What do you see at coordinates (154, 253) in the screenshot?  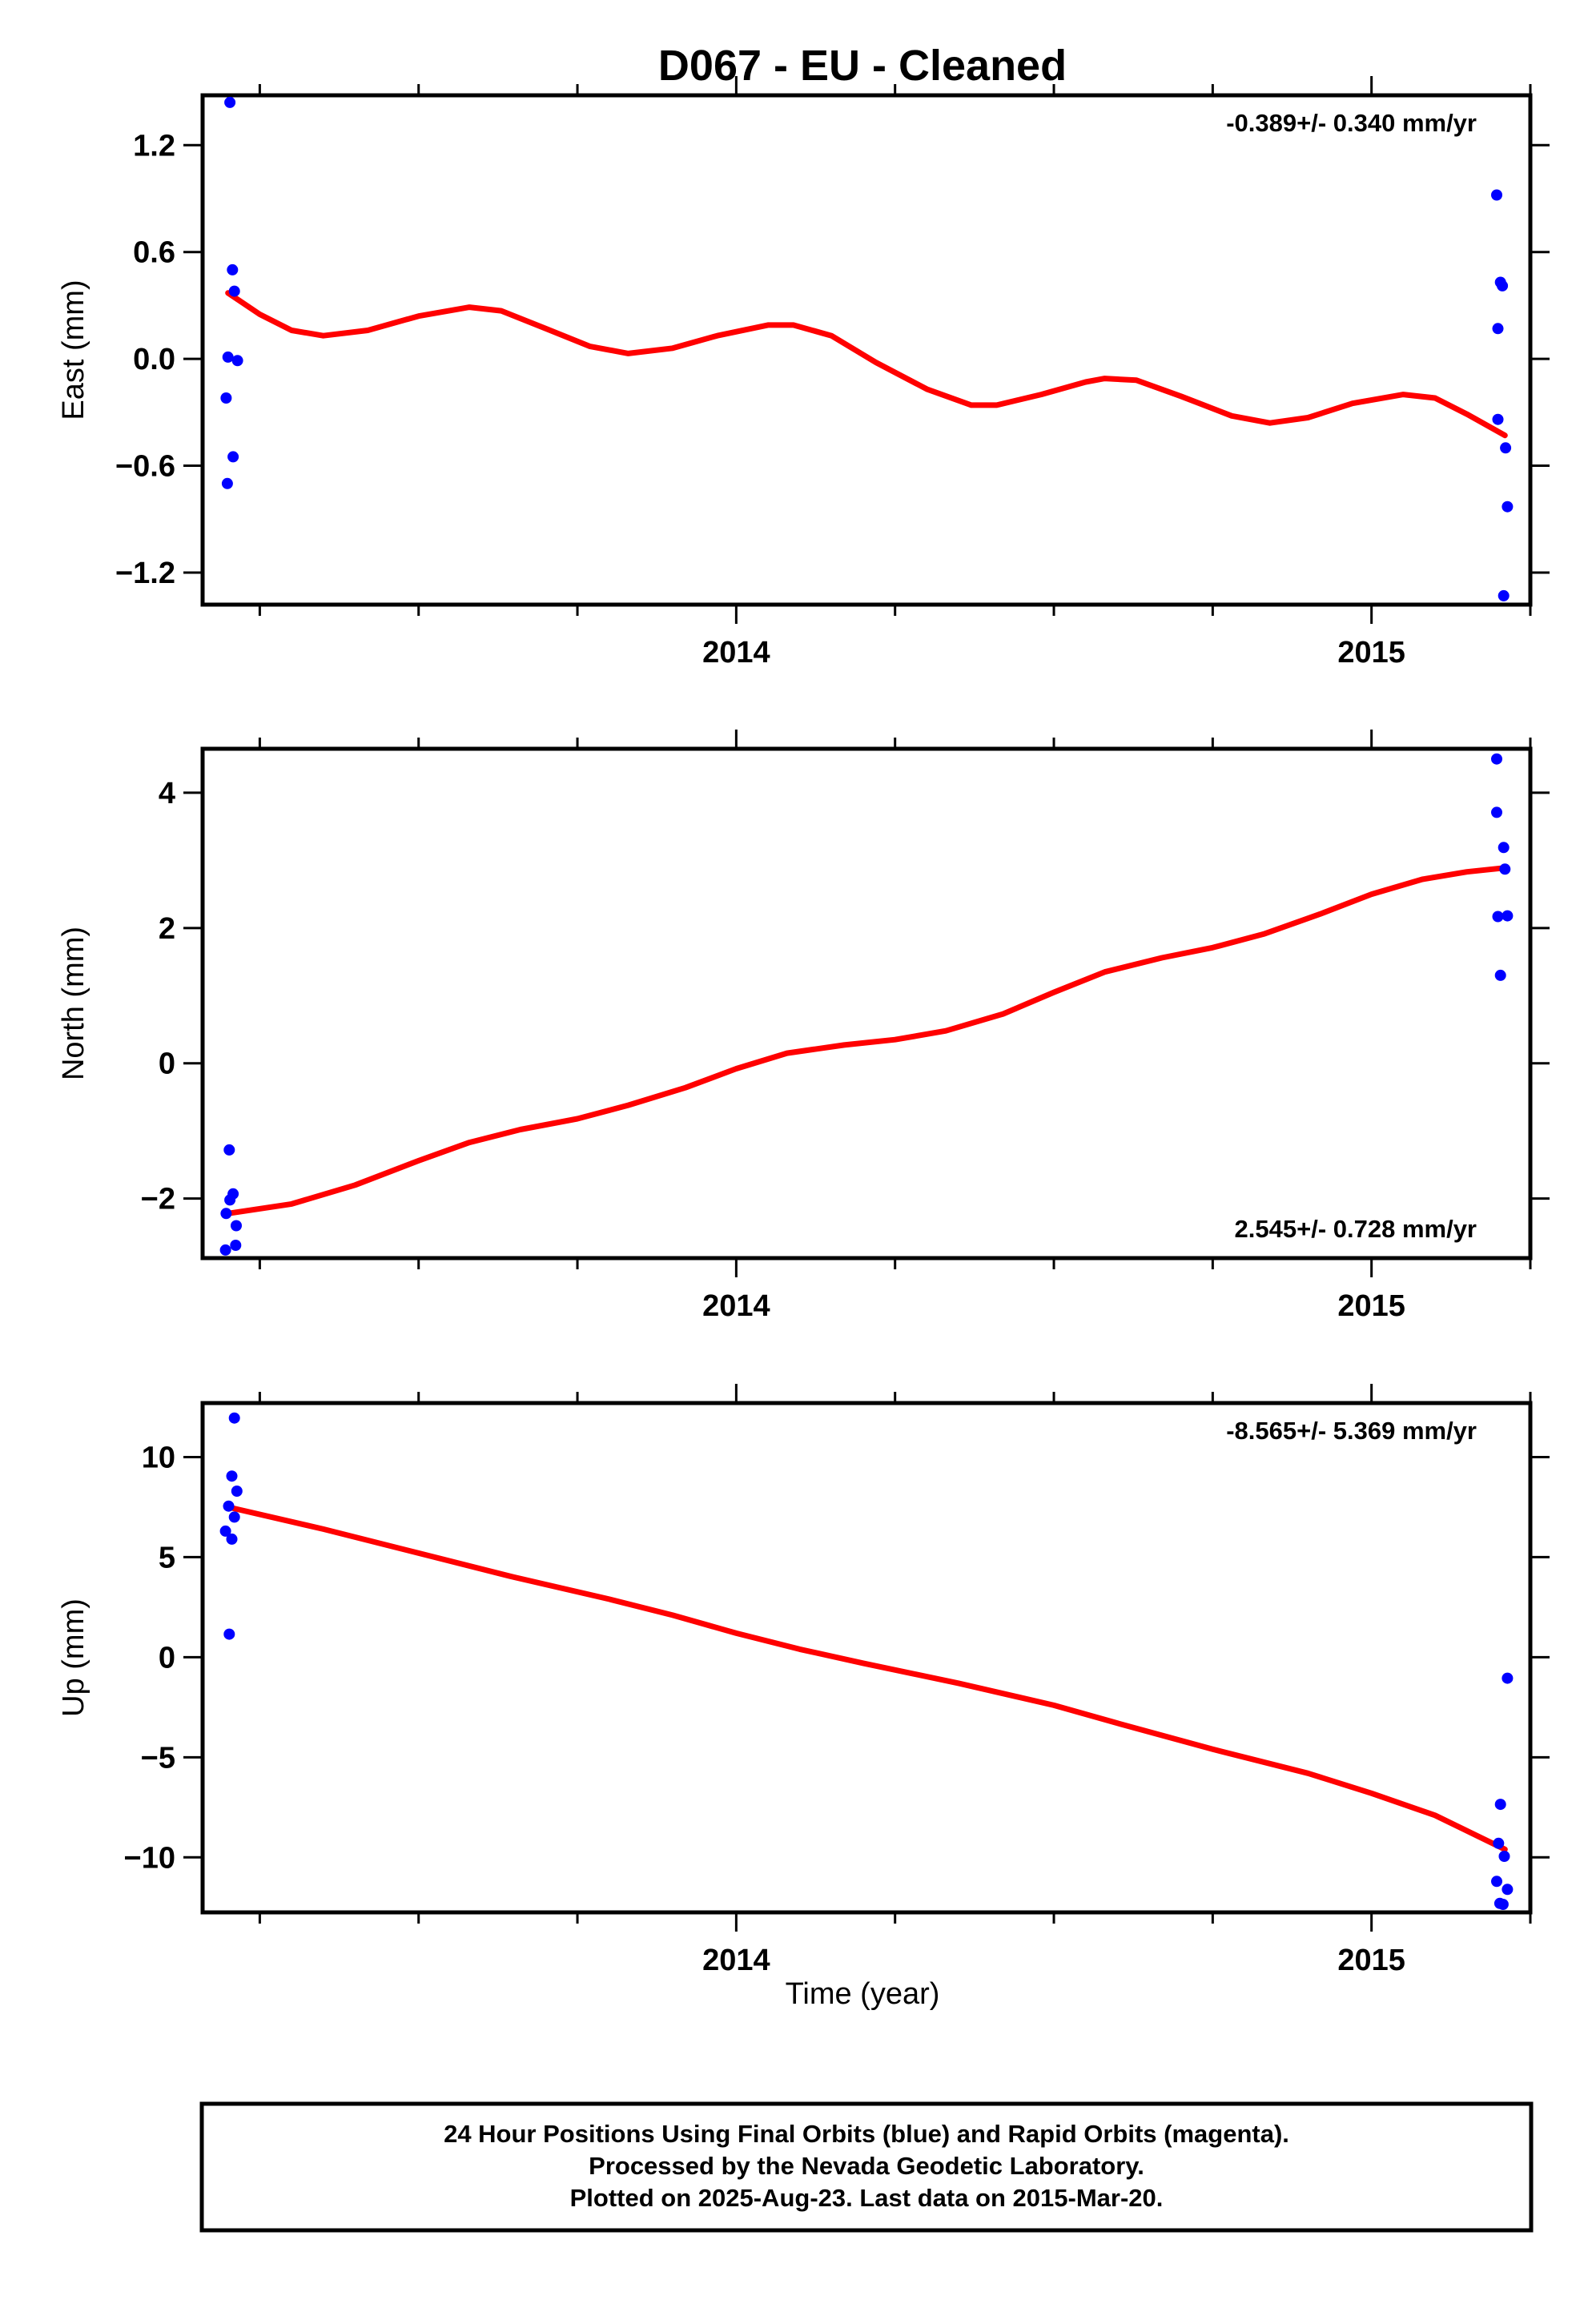 I see `y-tick-label: 0.6` at bounding box center [154, 253].